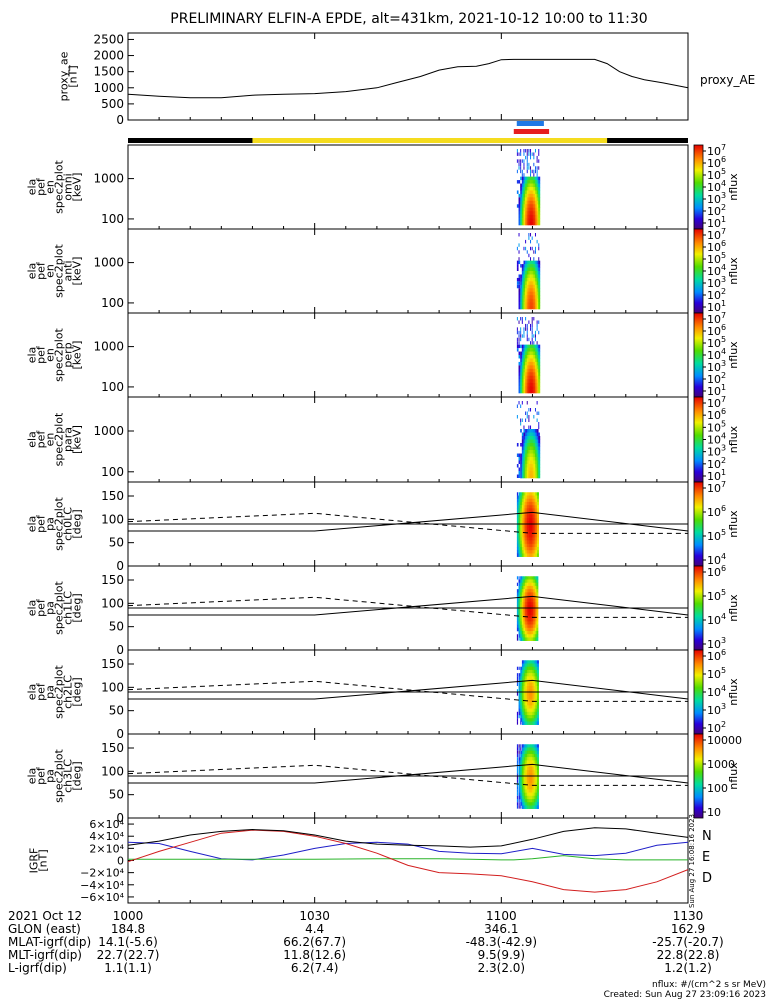  I want to click on proxy-ae-ytick-label: 500, so click(112, 104).